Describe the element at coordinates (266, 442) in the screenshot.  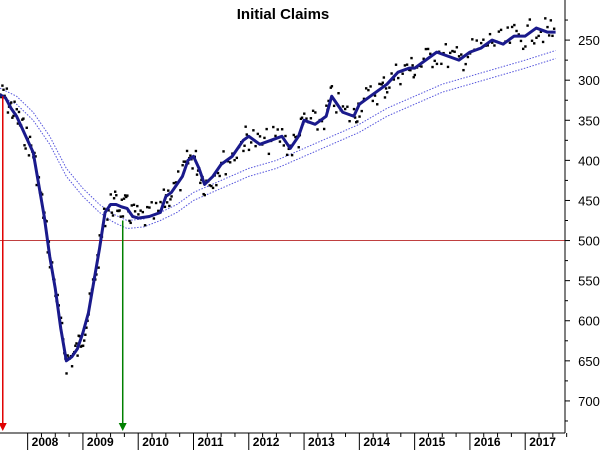
I see `x-year-label: 2012` at that location.